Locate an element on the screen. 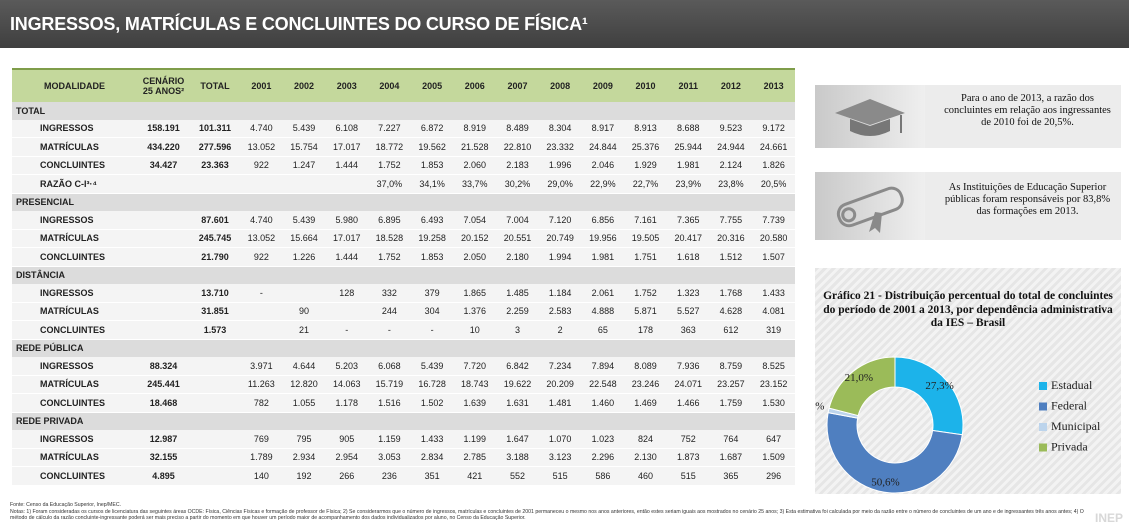 The height and width of the screenshot is (528, 1129). cell: 421 is located at coordinates (475, 476).